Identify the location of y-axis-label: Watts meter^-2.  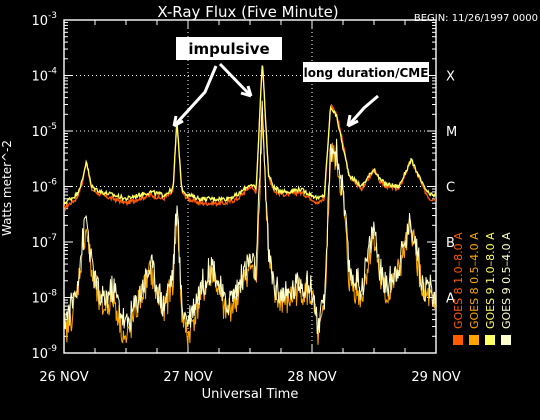
(7, 188).